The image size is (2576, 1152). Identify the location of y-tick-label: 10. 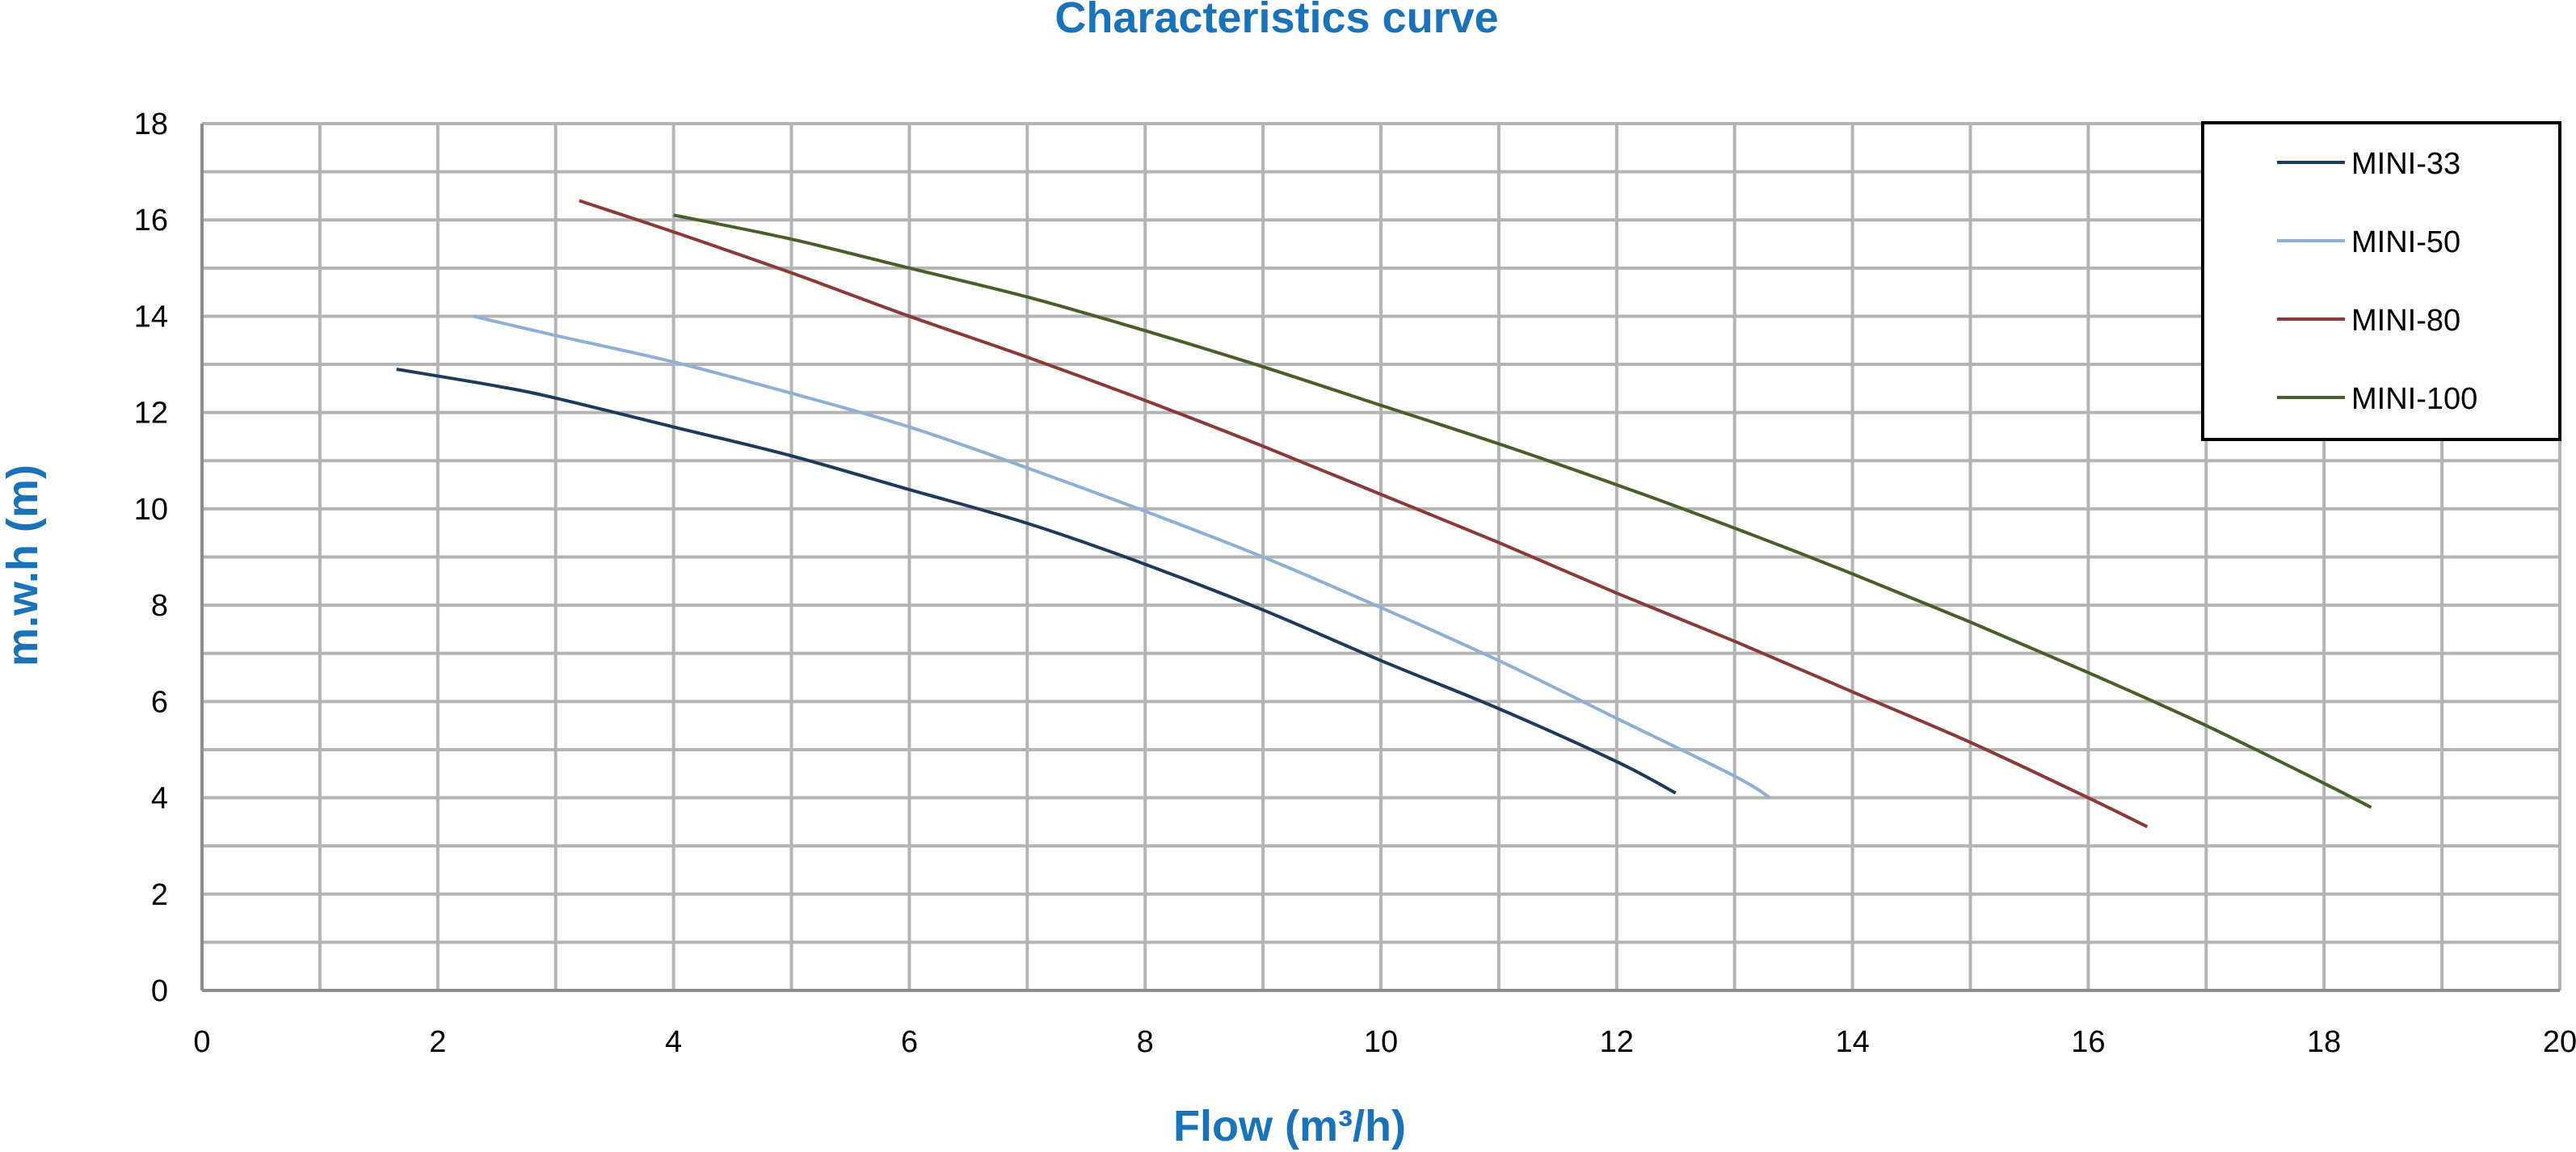
(151, 510).